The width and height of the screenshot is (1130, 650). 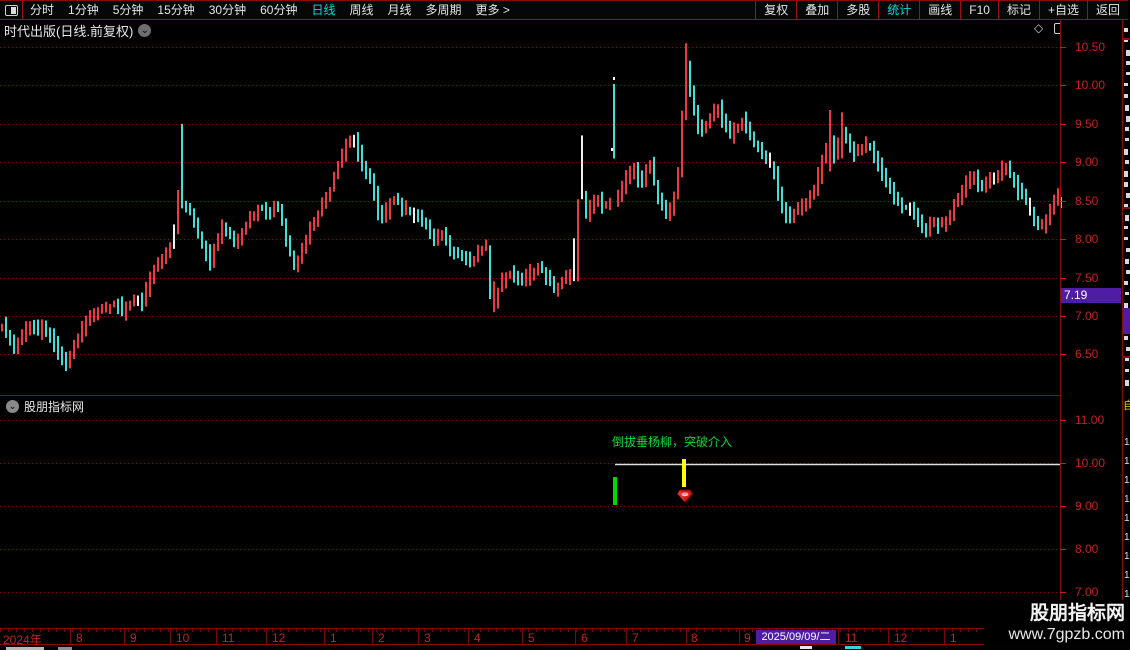 I want to click on date-label-3: 3, so click(x=427, y=638).